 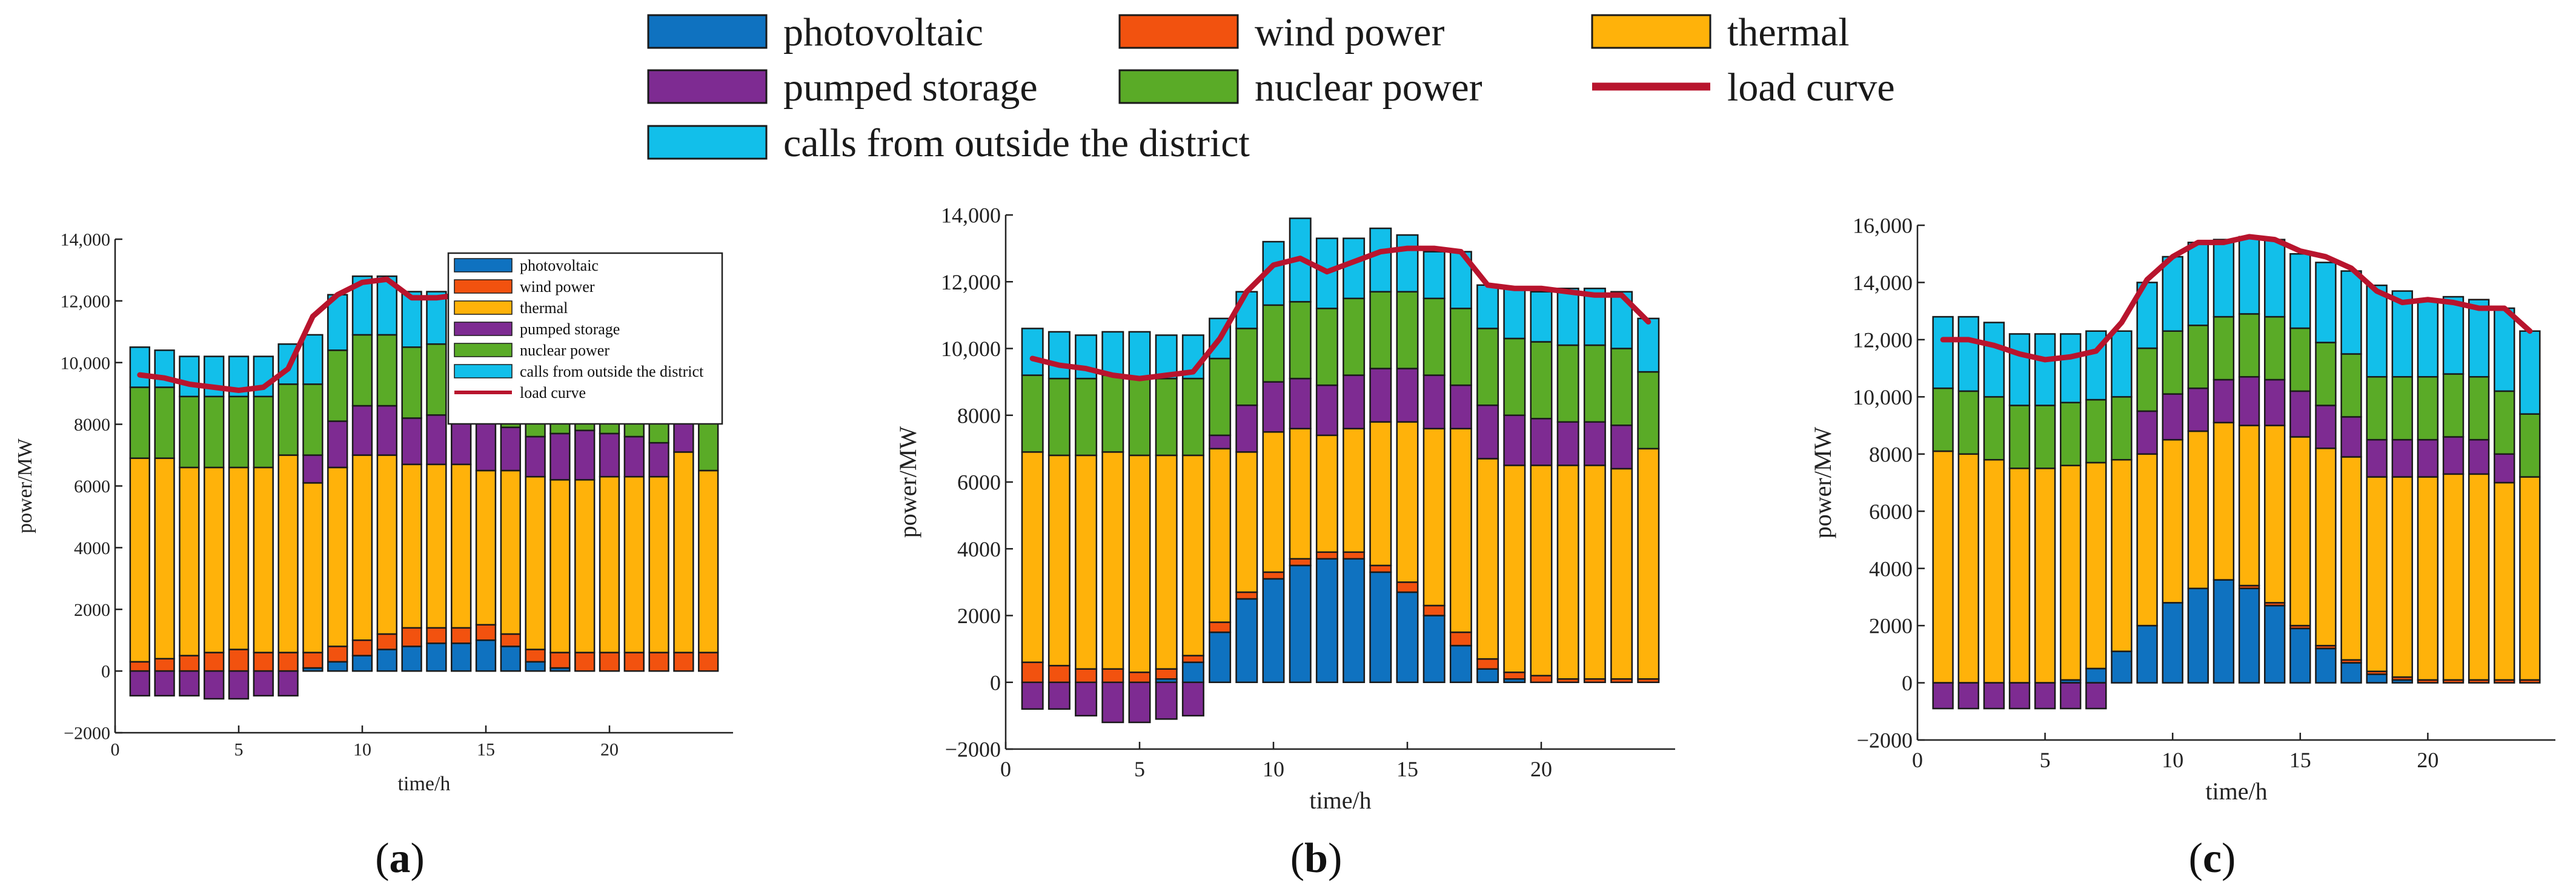 What do you see at coordinates (1649, 410) in the screenshot?
I see `bar-nuclear-h24` at bounding box center [1649, 410].